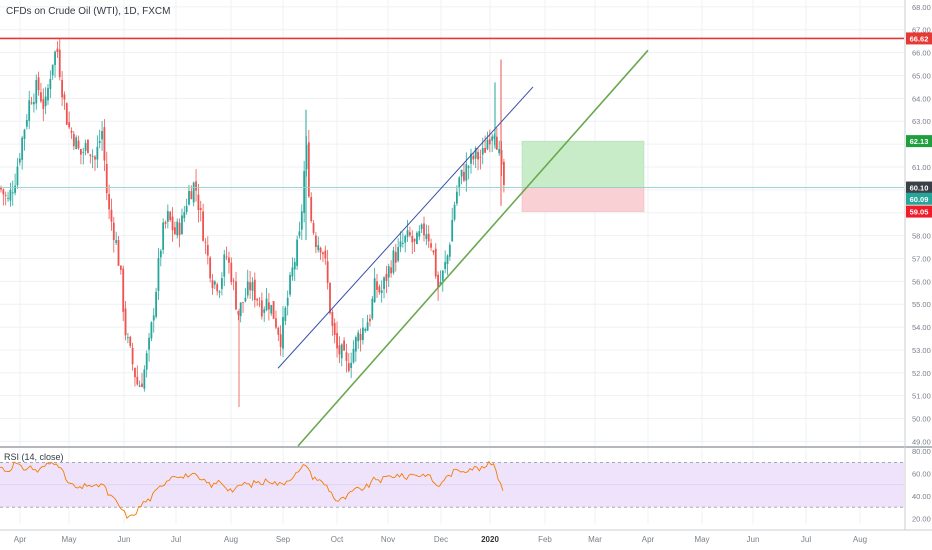 The image size is (932, 550). Describe the element at coordinates (921, 451) in the screenshot. I see `rsi-tick-label: 80.00` at that location.